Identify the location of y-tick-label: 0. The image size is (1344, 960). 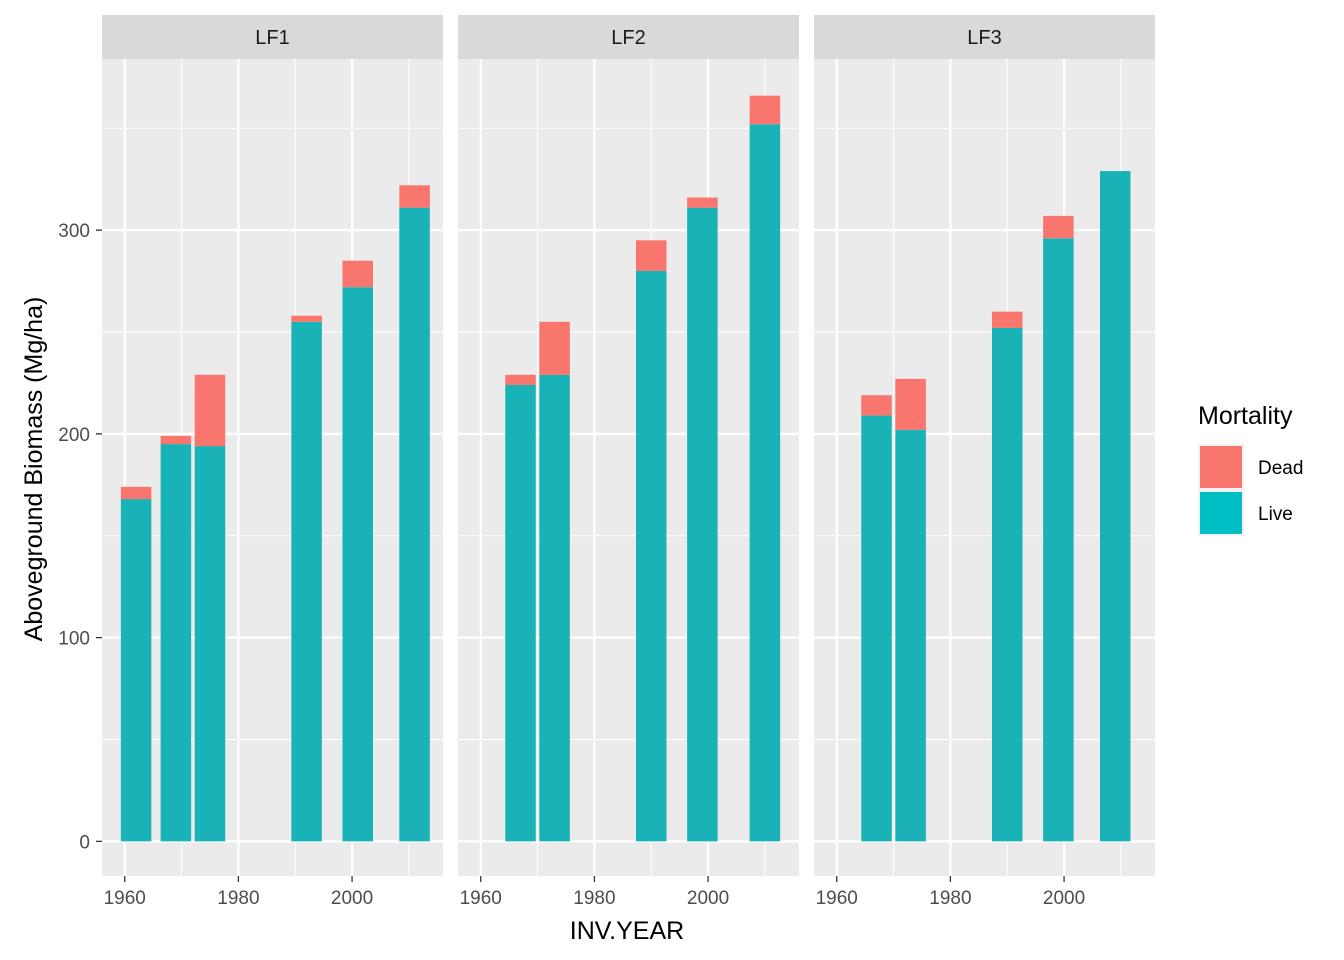
(84, 842).